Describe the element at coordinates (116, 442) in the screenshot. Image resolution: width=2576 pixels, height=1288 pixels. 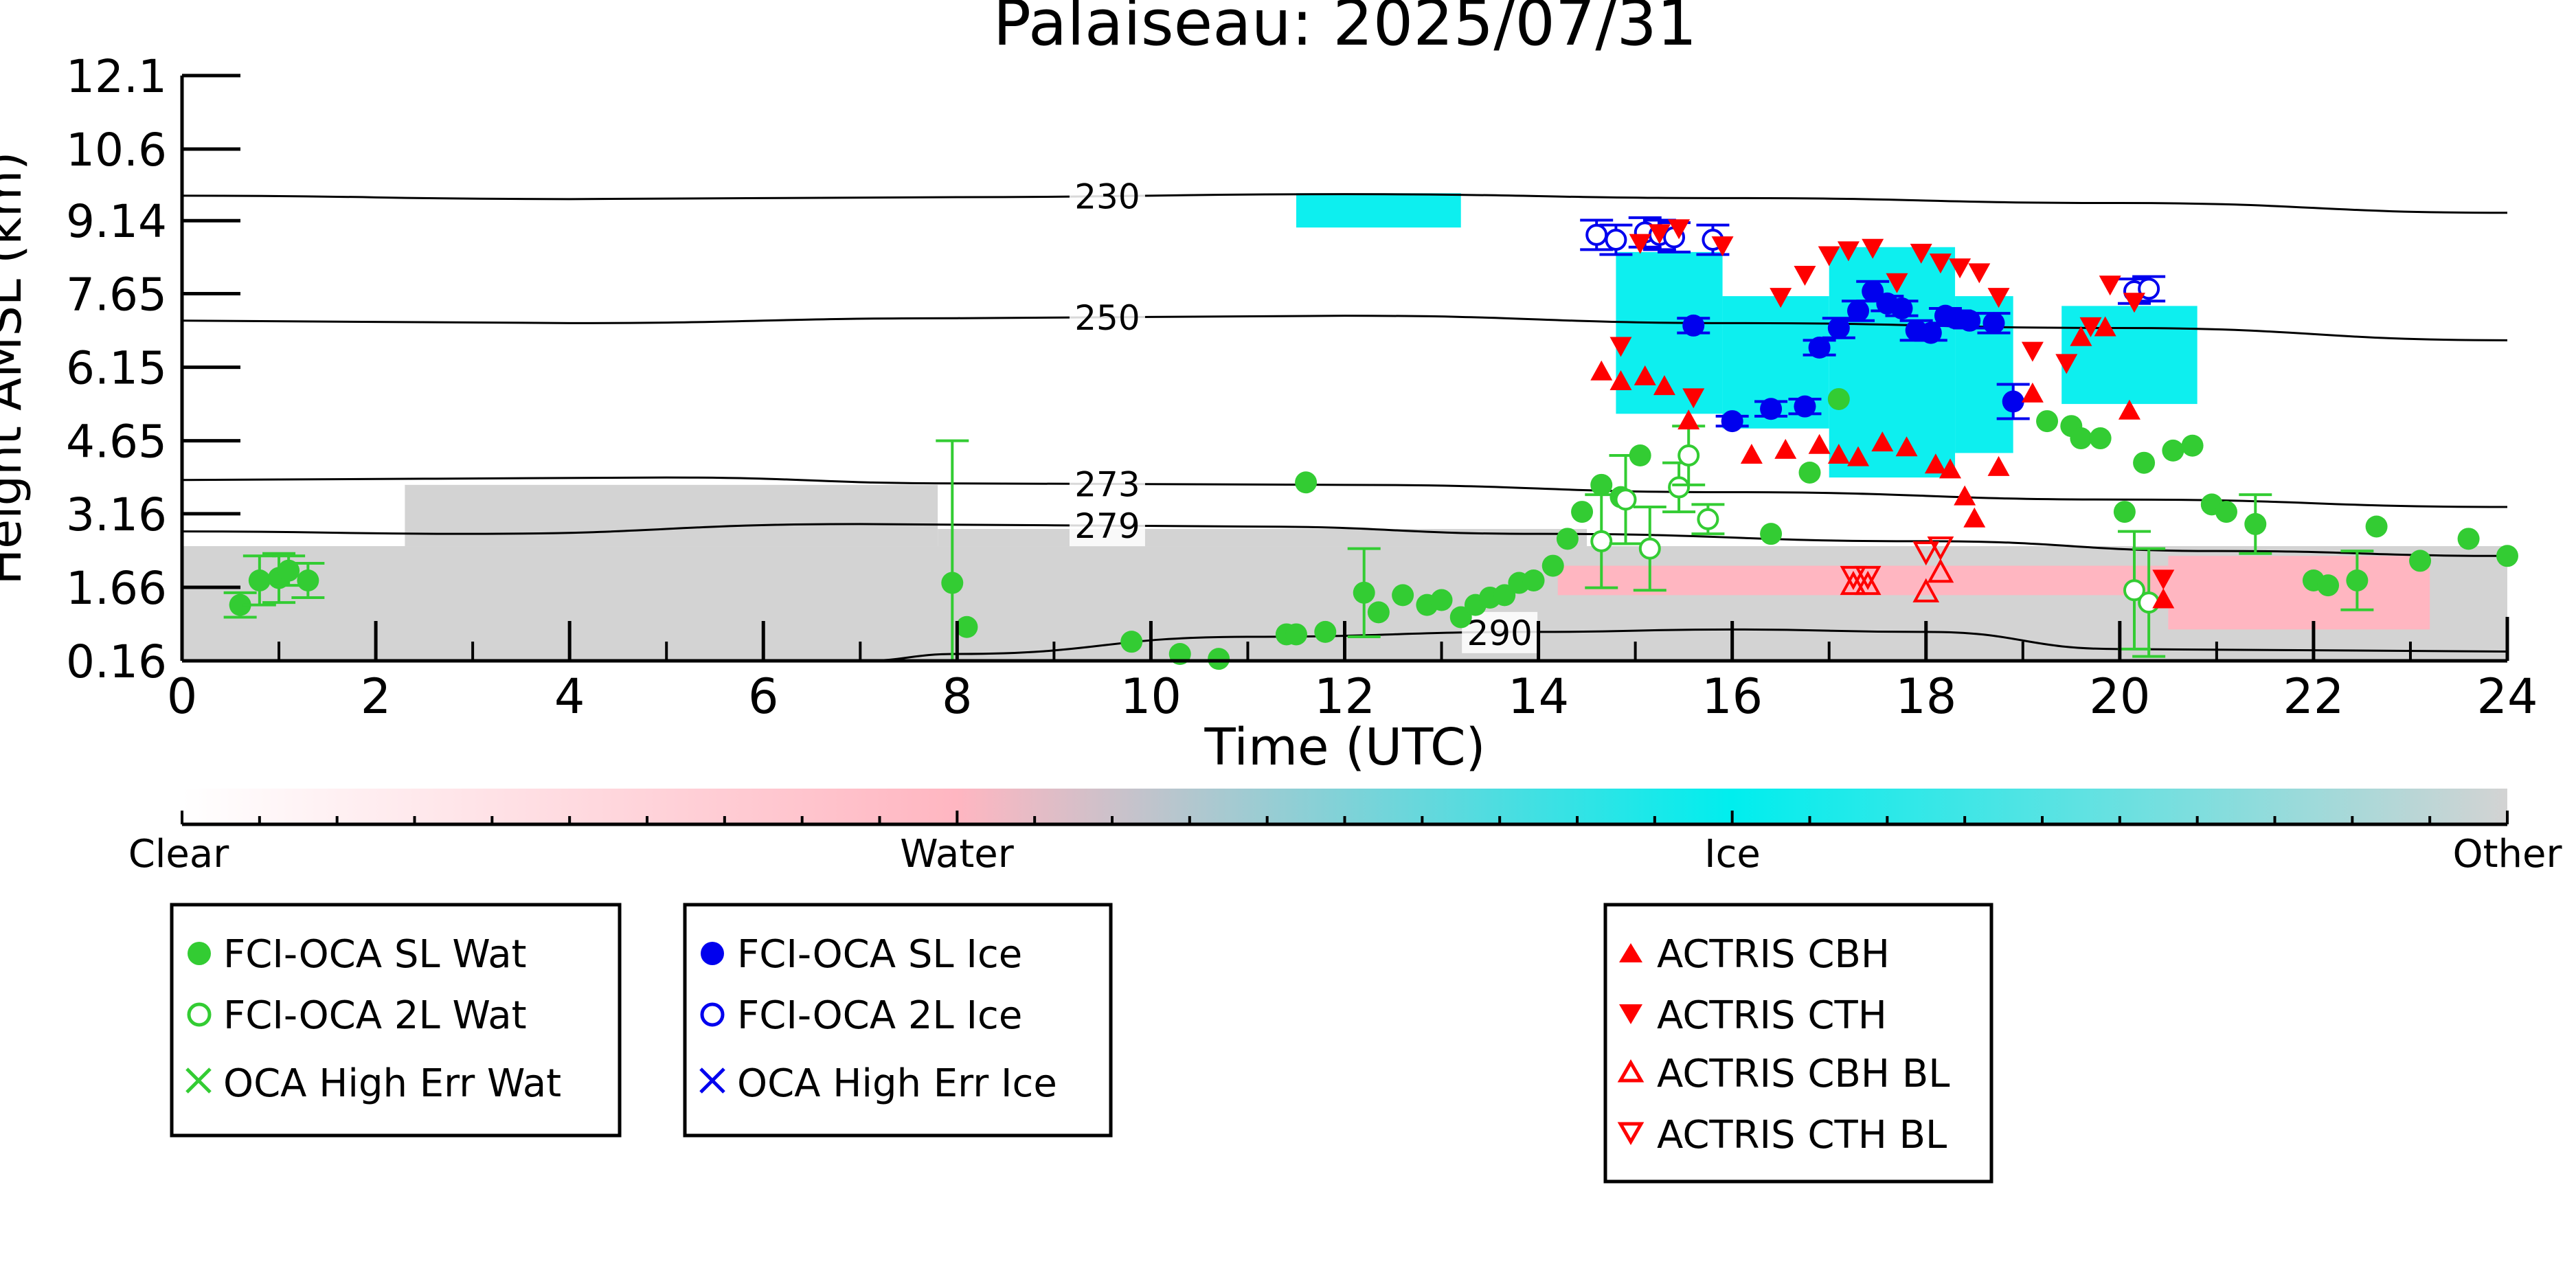
I see `y-tick-label: 4.65` at that location.